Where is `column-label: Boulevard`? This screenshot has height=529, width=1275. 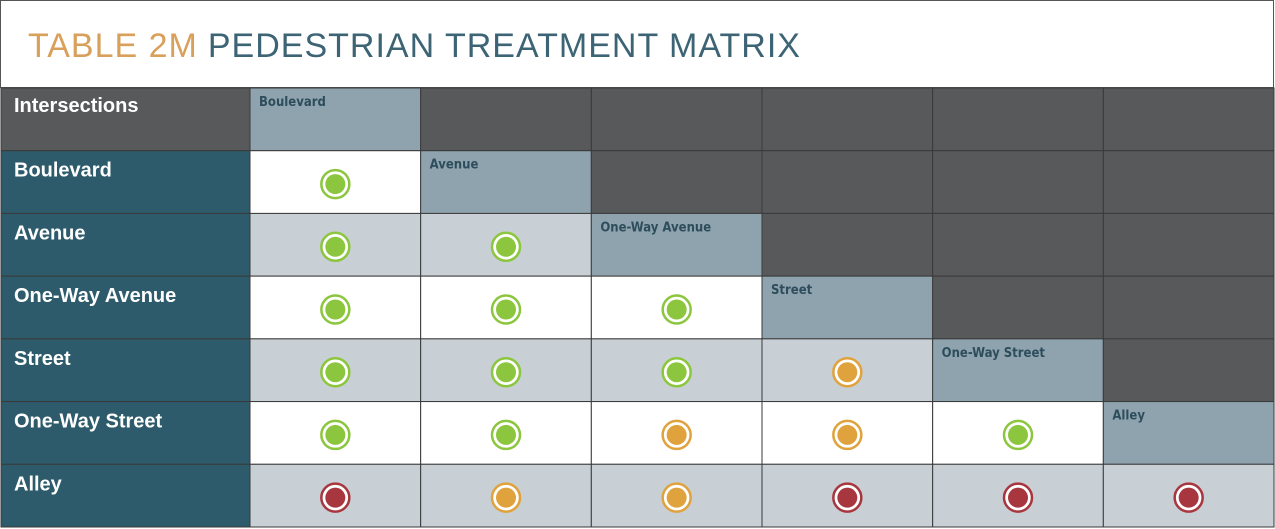 column-label: Boulevard is located at coordinates (292, 102).